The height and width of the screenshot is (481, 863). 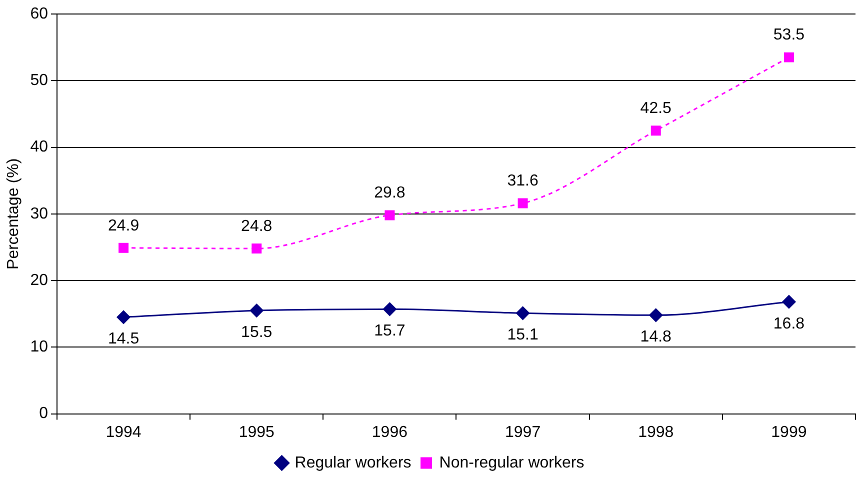 I want to click on y-tick-label: 40, so click(x=39, y=147).